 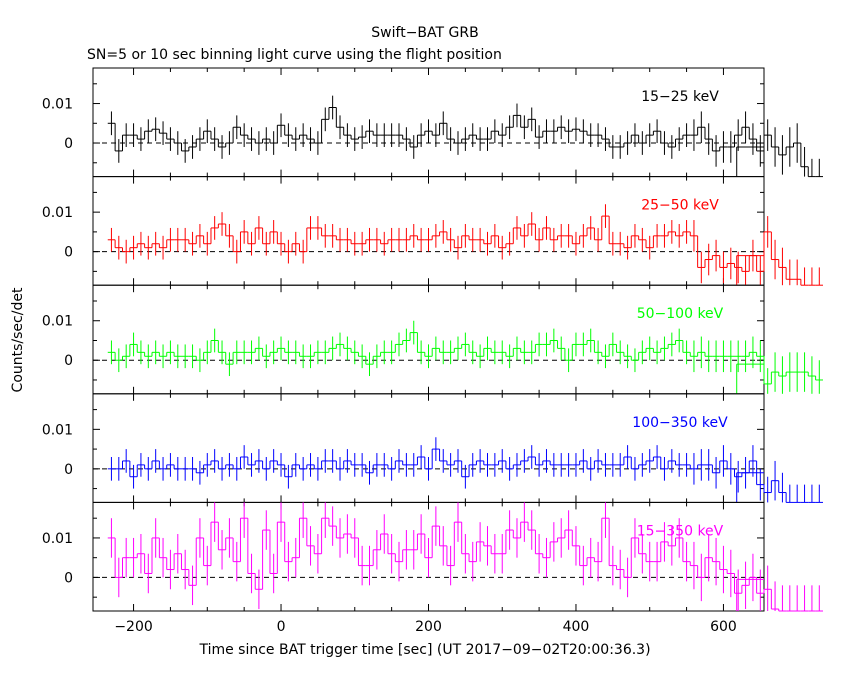 I want to click on x-tick-label: −200, so click(x=133, y=627).